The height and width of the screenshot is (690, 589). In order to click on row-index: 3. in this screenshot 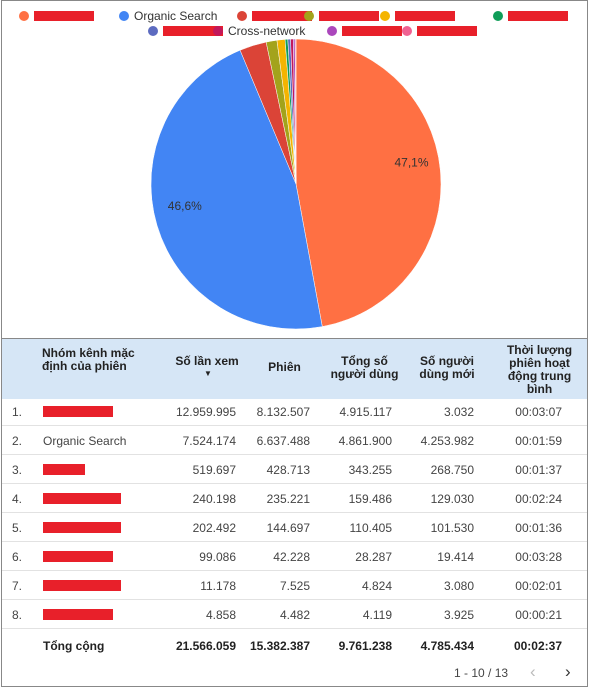, I will do `click(17, 470)`.